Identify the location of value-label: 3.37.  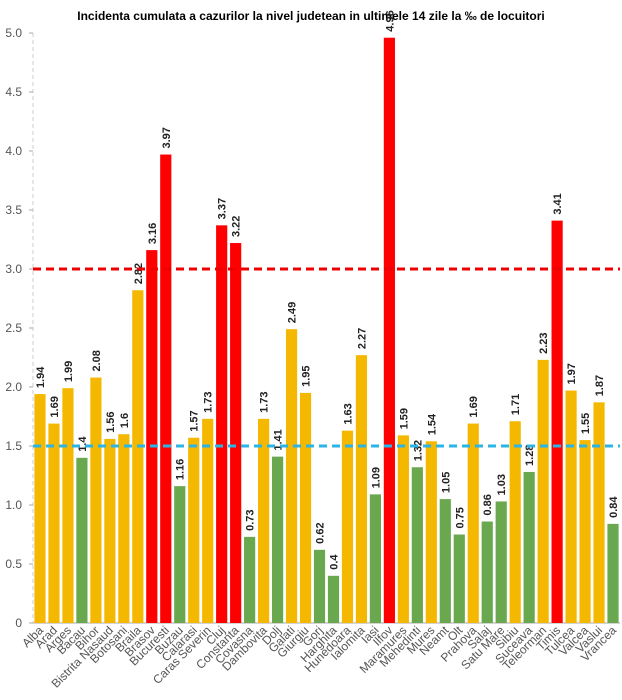
(223, 208).